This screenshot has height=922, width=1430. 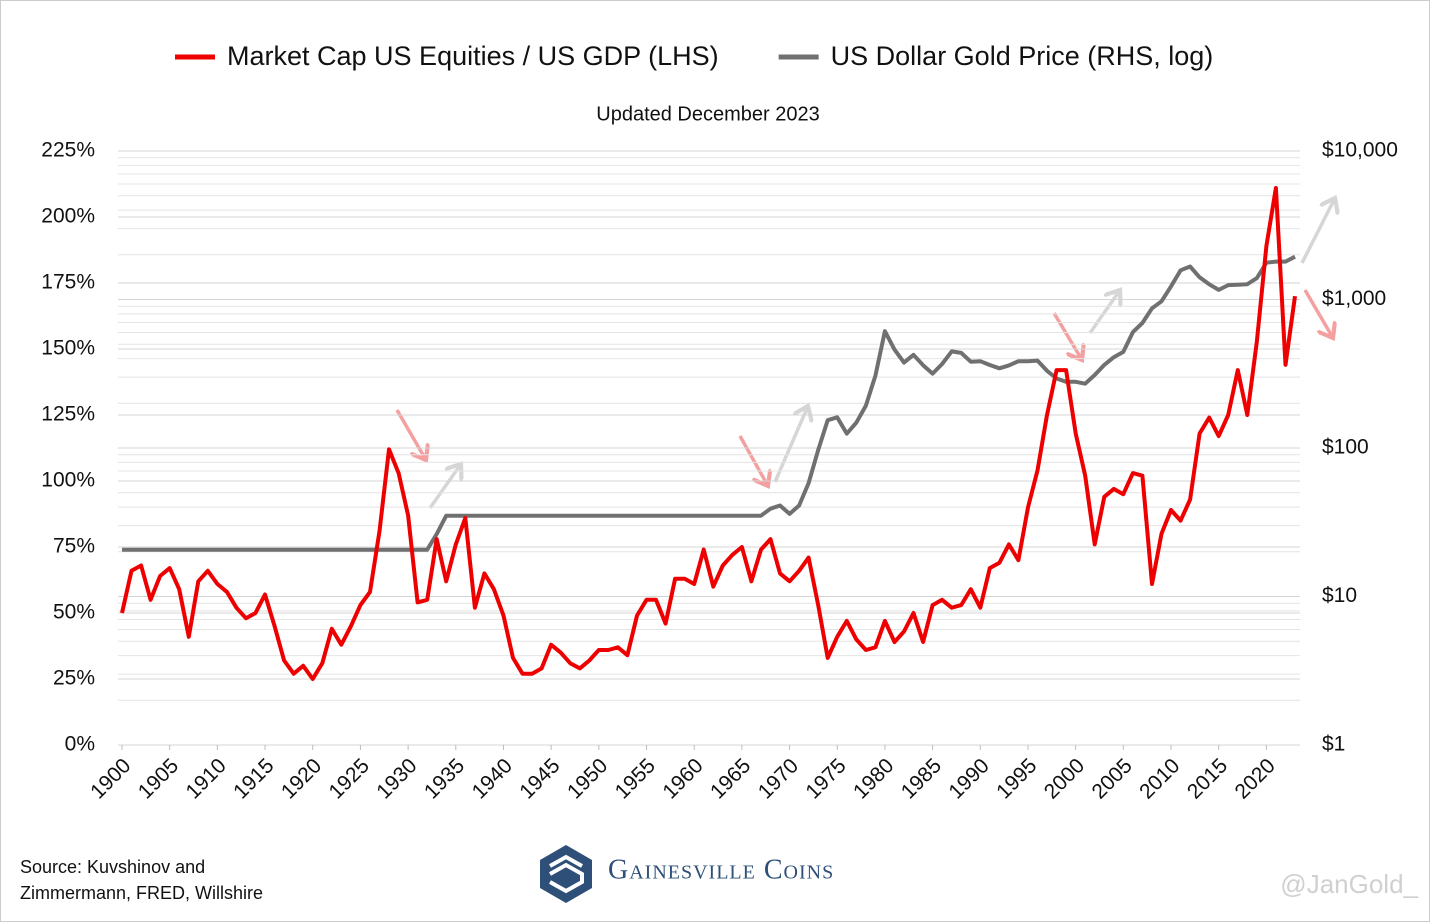 I want to click on y-tick-label: 0%, so click(x=80, y=744).